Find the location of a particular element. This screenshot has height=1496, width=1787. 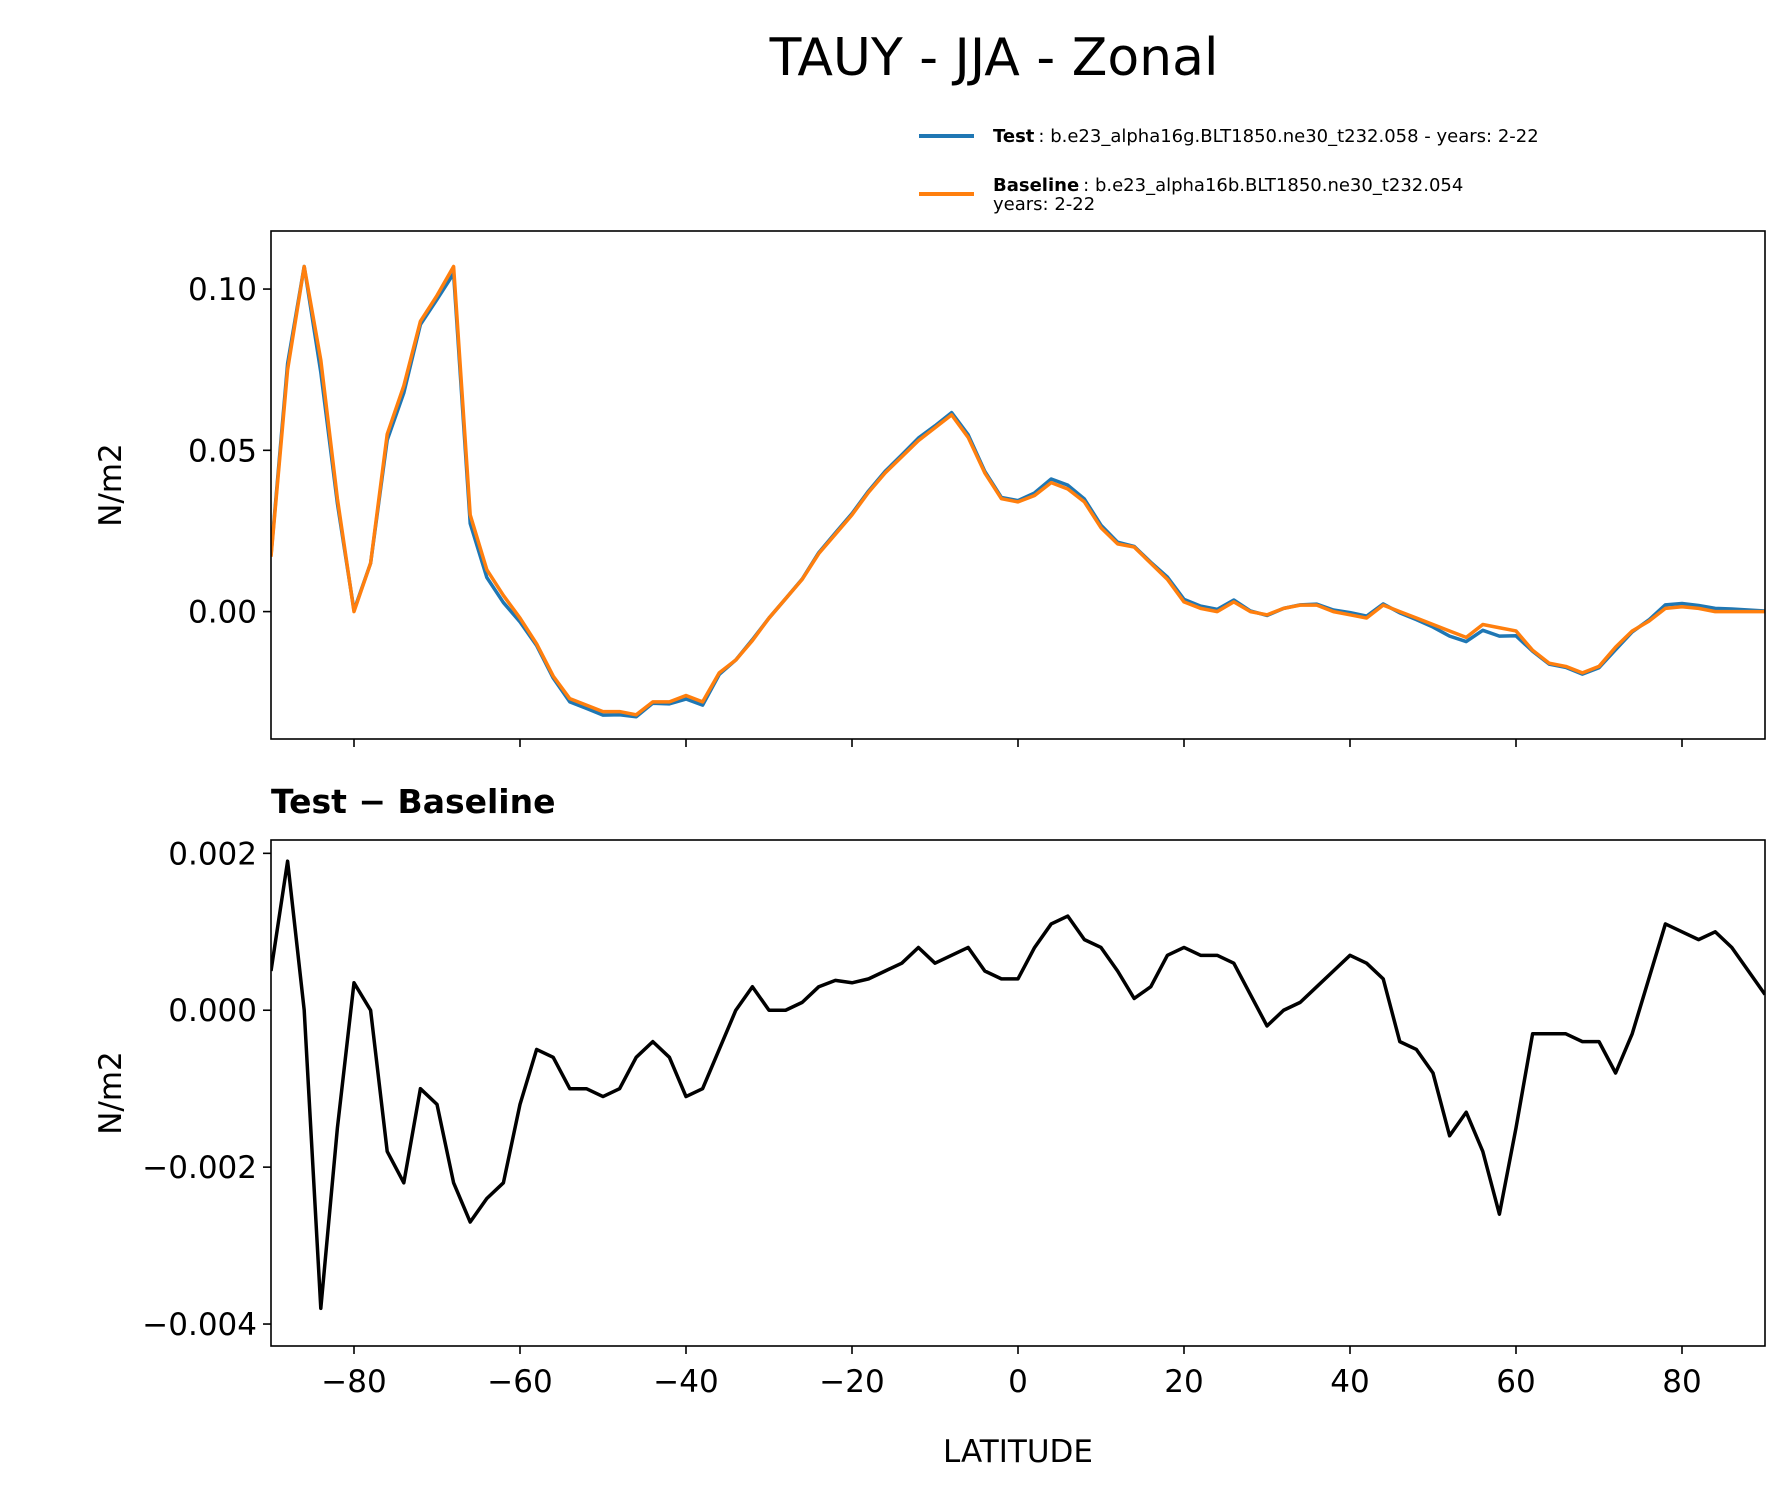

x-axis-label: LATITUDE is located at coordinates (1018, 1452).